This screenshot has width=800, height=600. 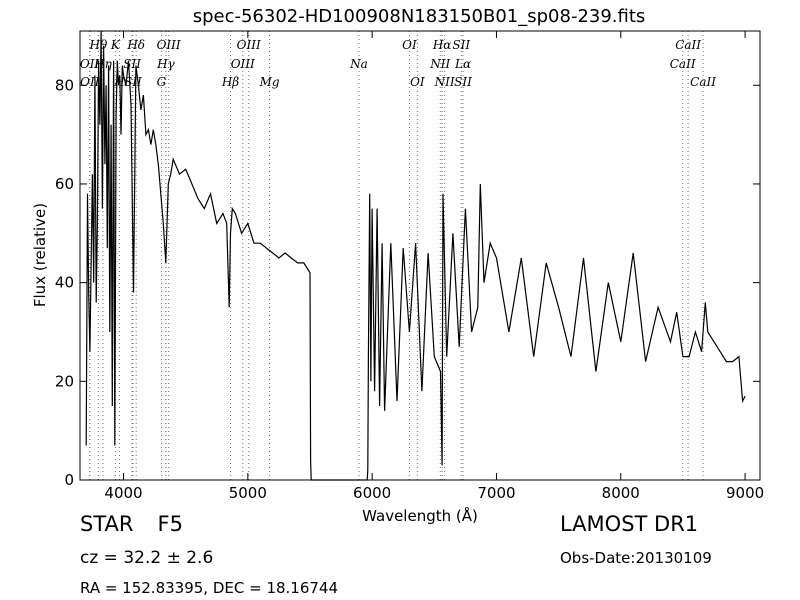 What do you see at coordinates (135, 45) in the screenshot?
I see `line-label: Hδ` at bounding box center [135, 45].